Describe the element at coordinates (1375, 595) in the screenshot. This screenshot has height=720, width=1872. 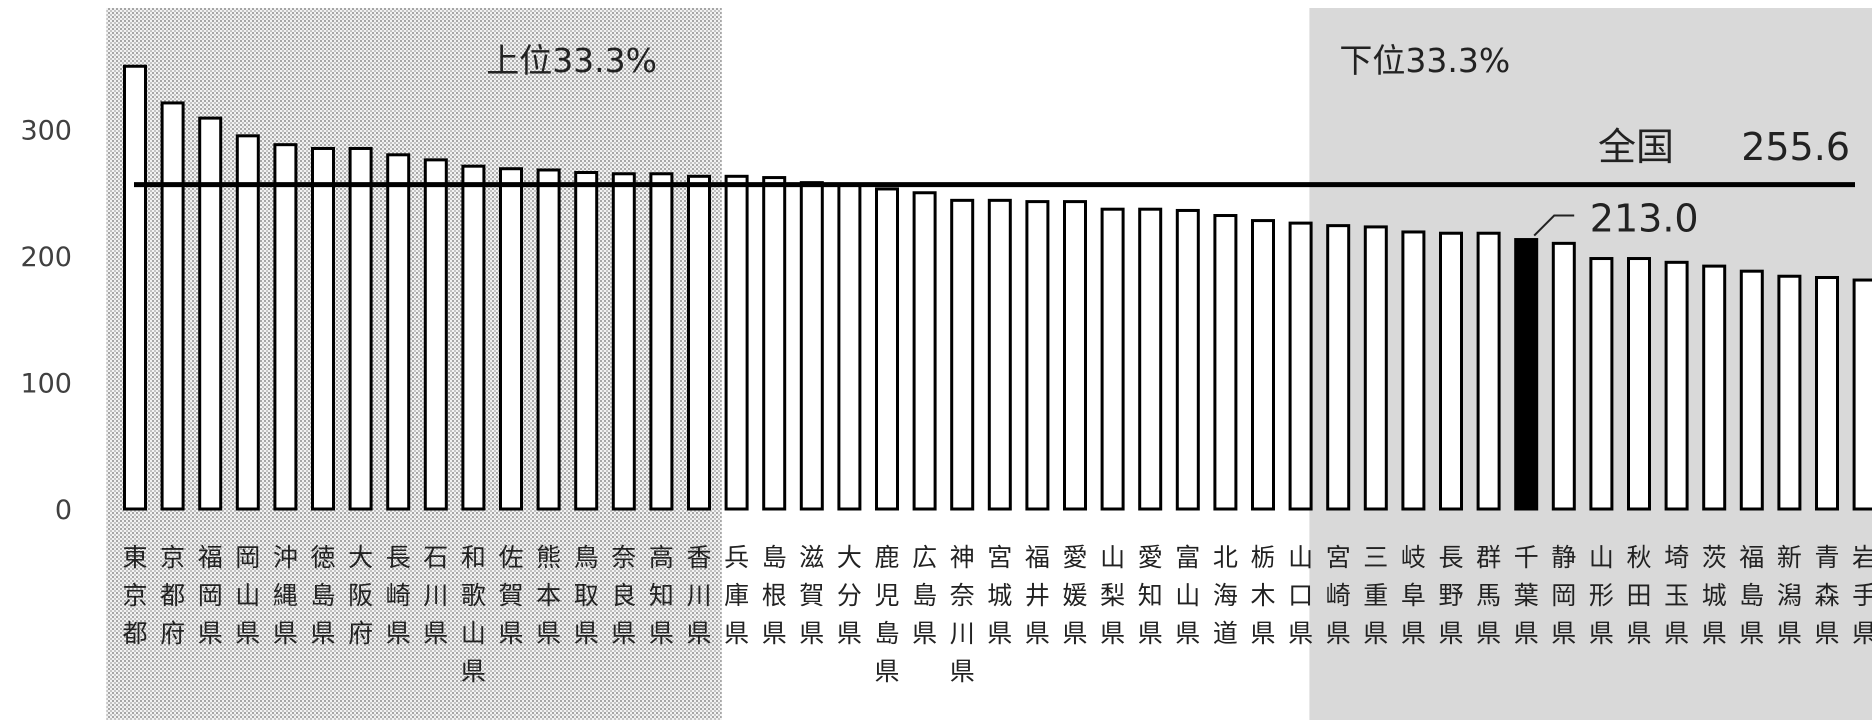
I see `x-tick-label: 三重県` at that location.